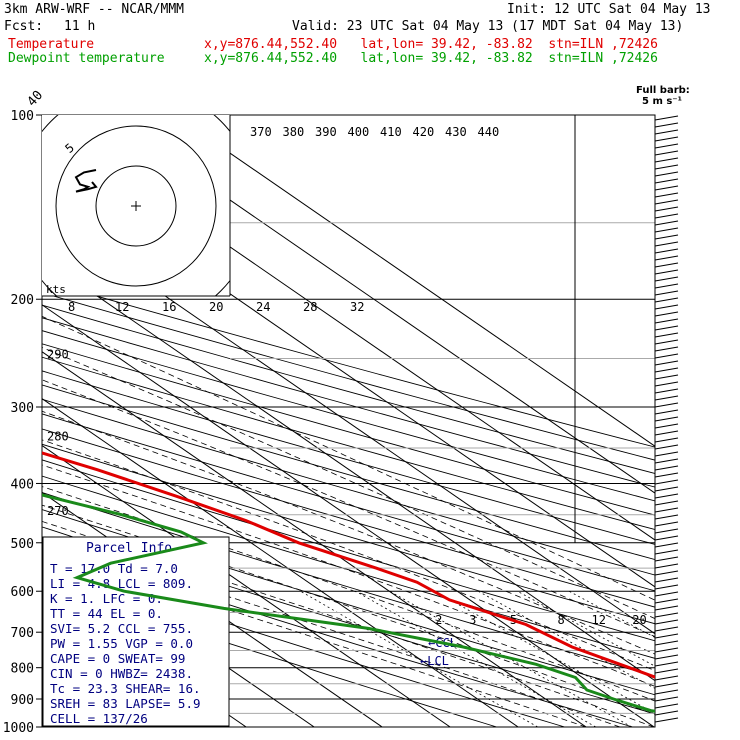 This screenshot has height=740, width=740. What do you see at coordinates (22, 700) in the screenshot?
I see `pressure-label: 900` at bounding box center [22, 700].